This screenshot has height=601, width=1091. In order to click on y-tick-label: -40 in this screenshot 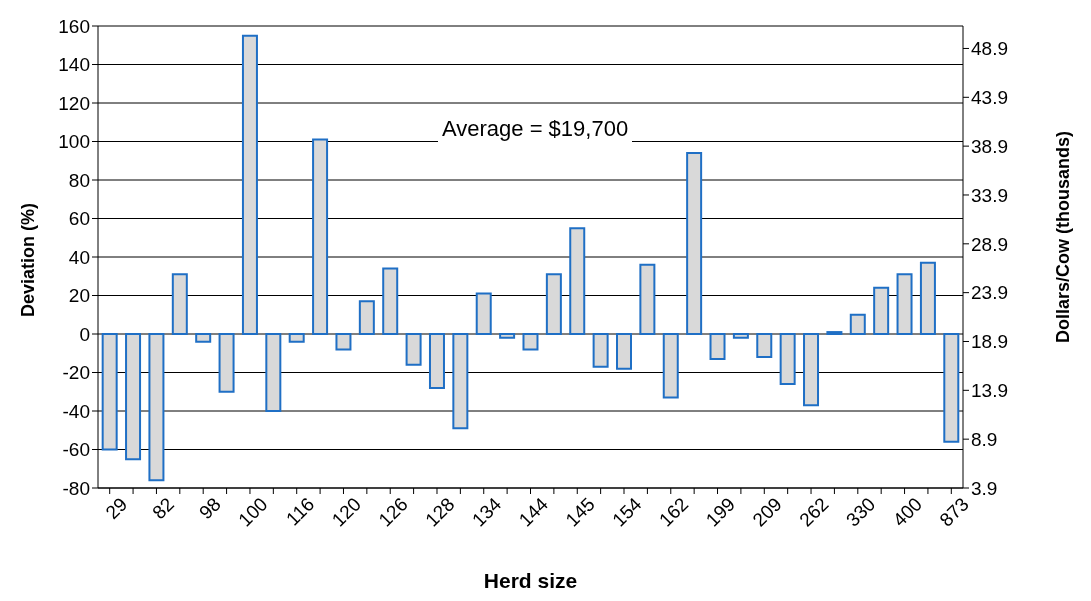, I will do `click(76, 411)`.